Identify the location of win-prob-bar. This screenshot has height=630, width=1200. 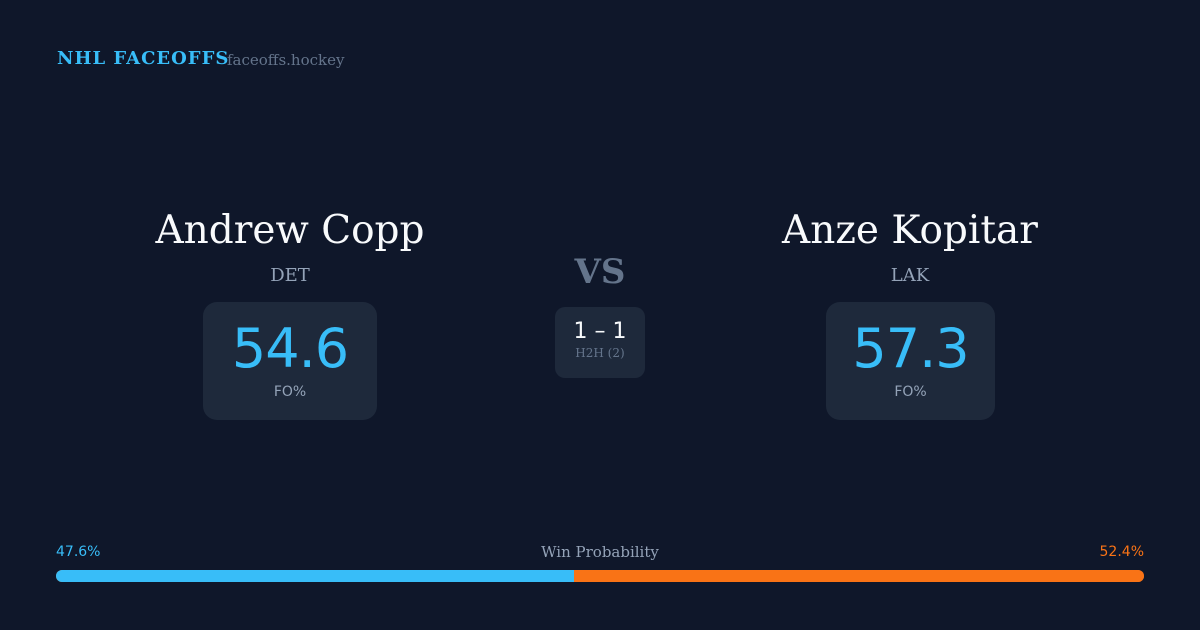
(600, 576).